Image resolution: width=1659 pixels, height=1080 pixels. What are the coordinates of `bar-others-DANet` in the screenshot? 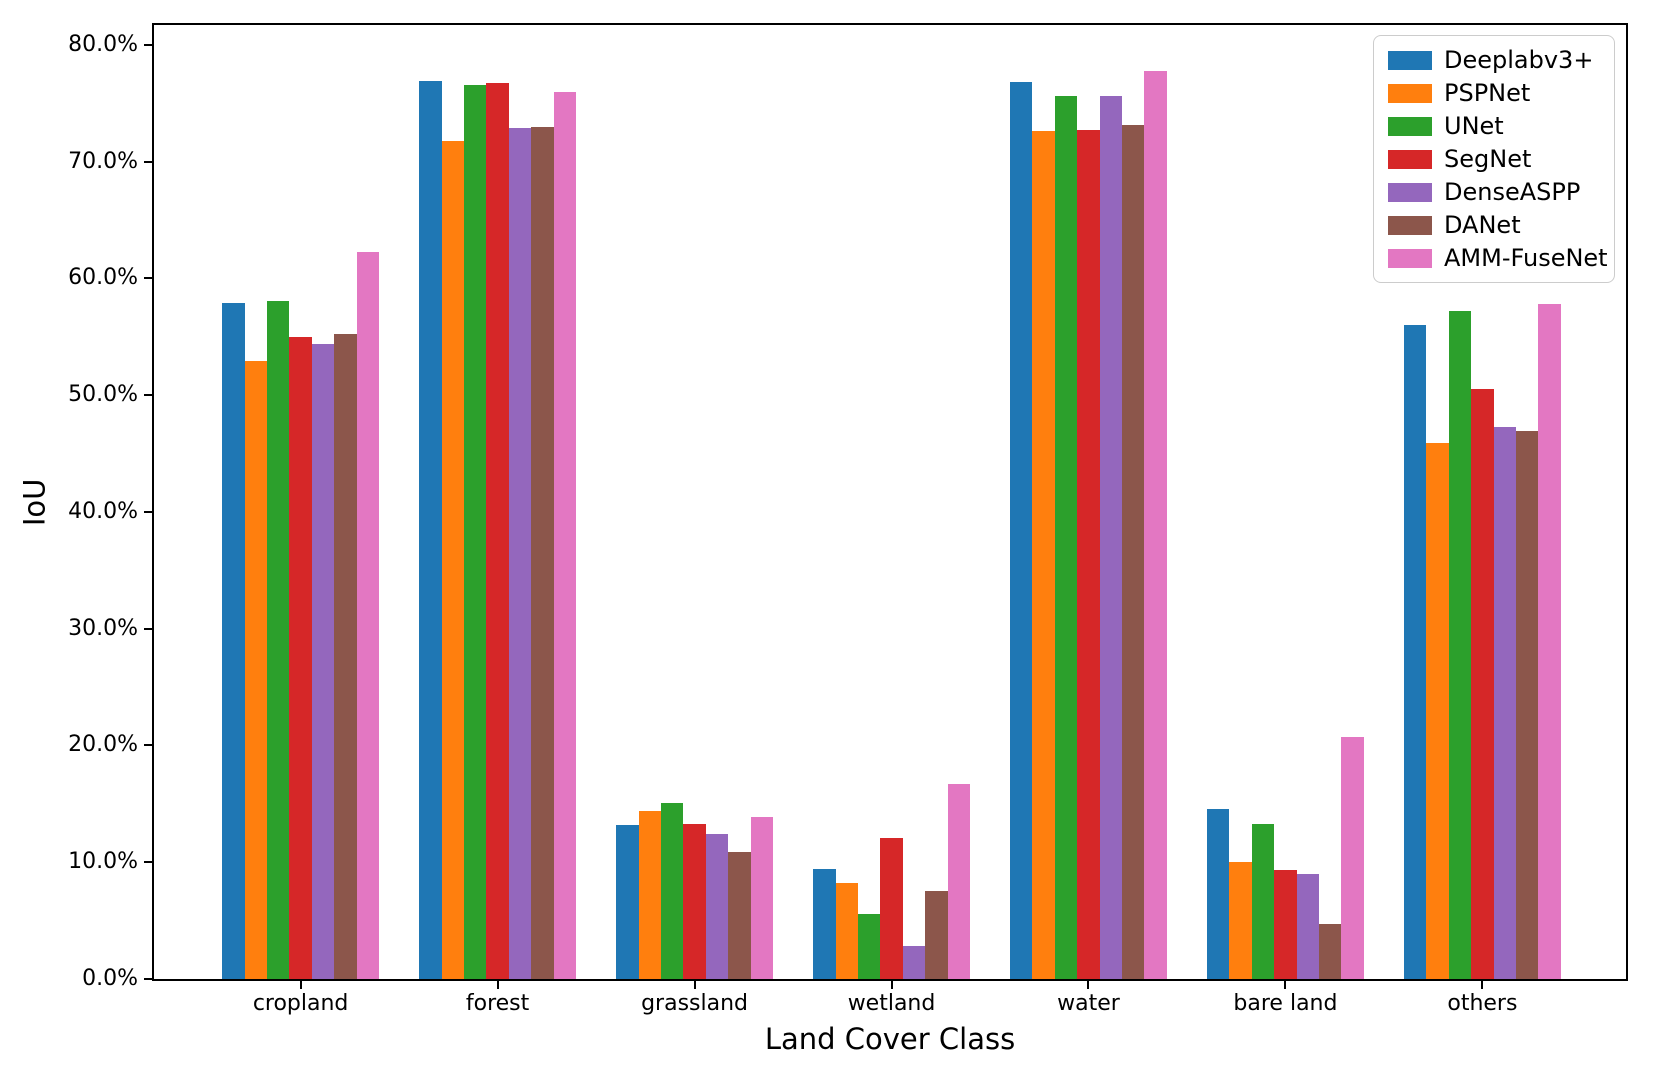 It's located at (1527, 705).